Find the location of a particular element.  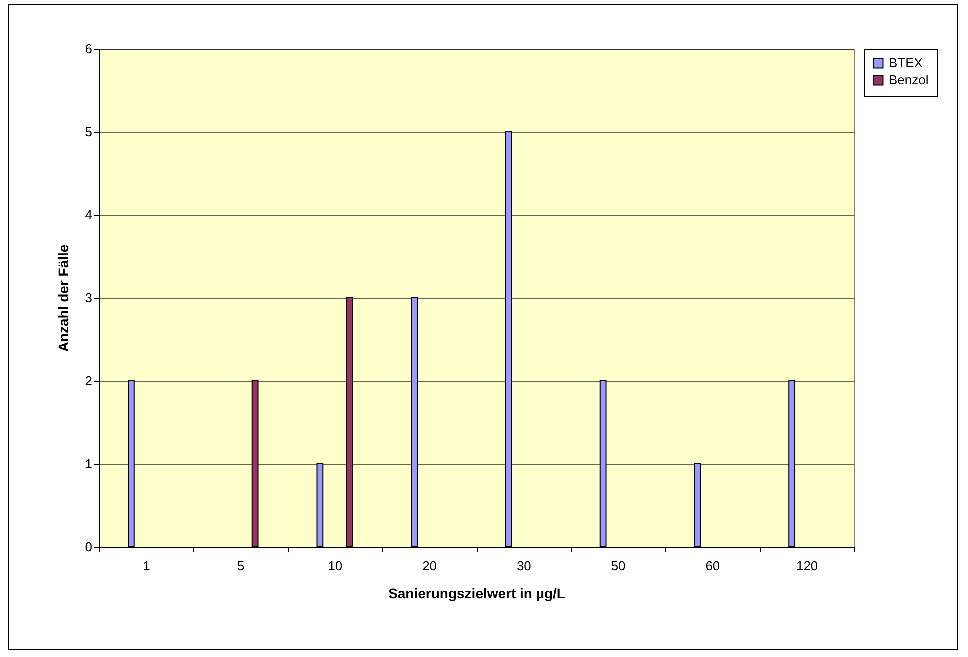

x-tick-label: 20 is located at coordinates (430, 566).